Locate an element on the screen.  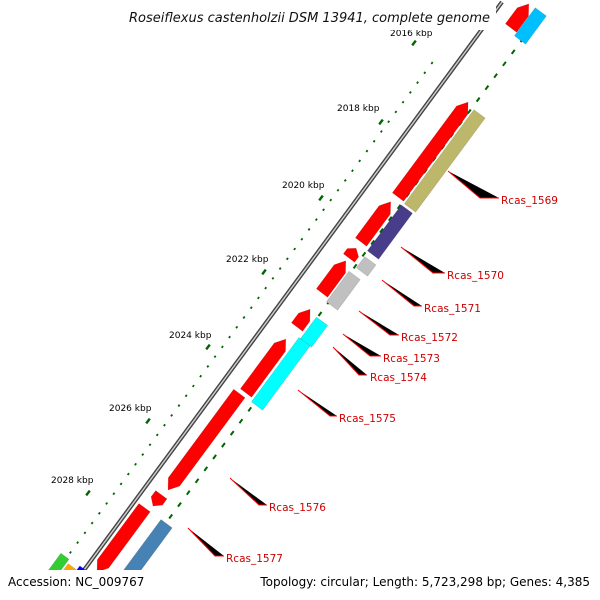
gene-label-rcas-1572: Rcas_1572 is located at coordinates (429, 338).